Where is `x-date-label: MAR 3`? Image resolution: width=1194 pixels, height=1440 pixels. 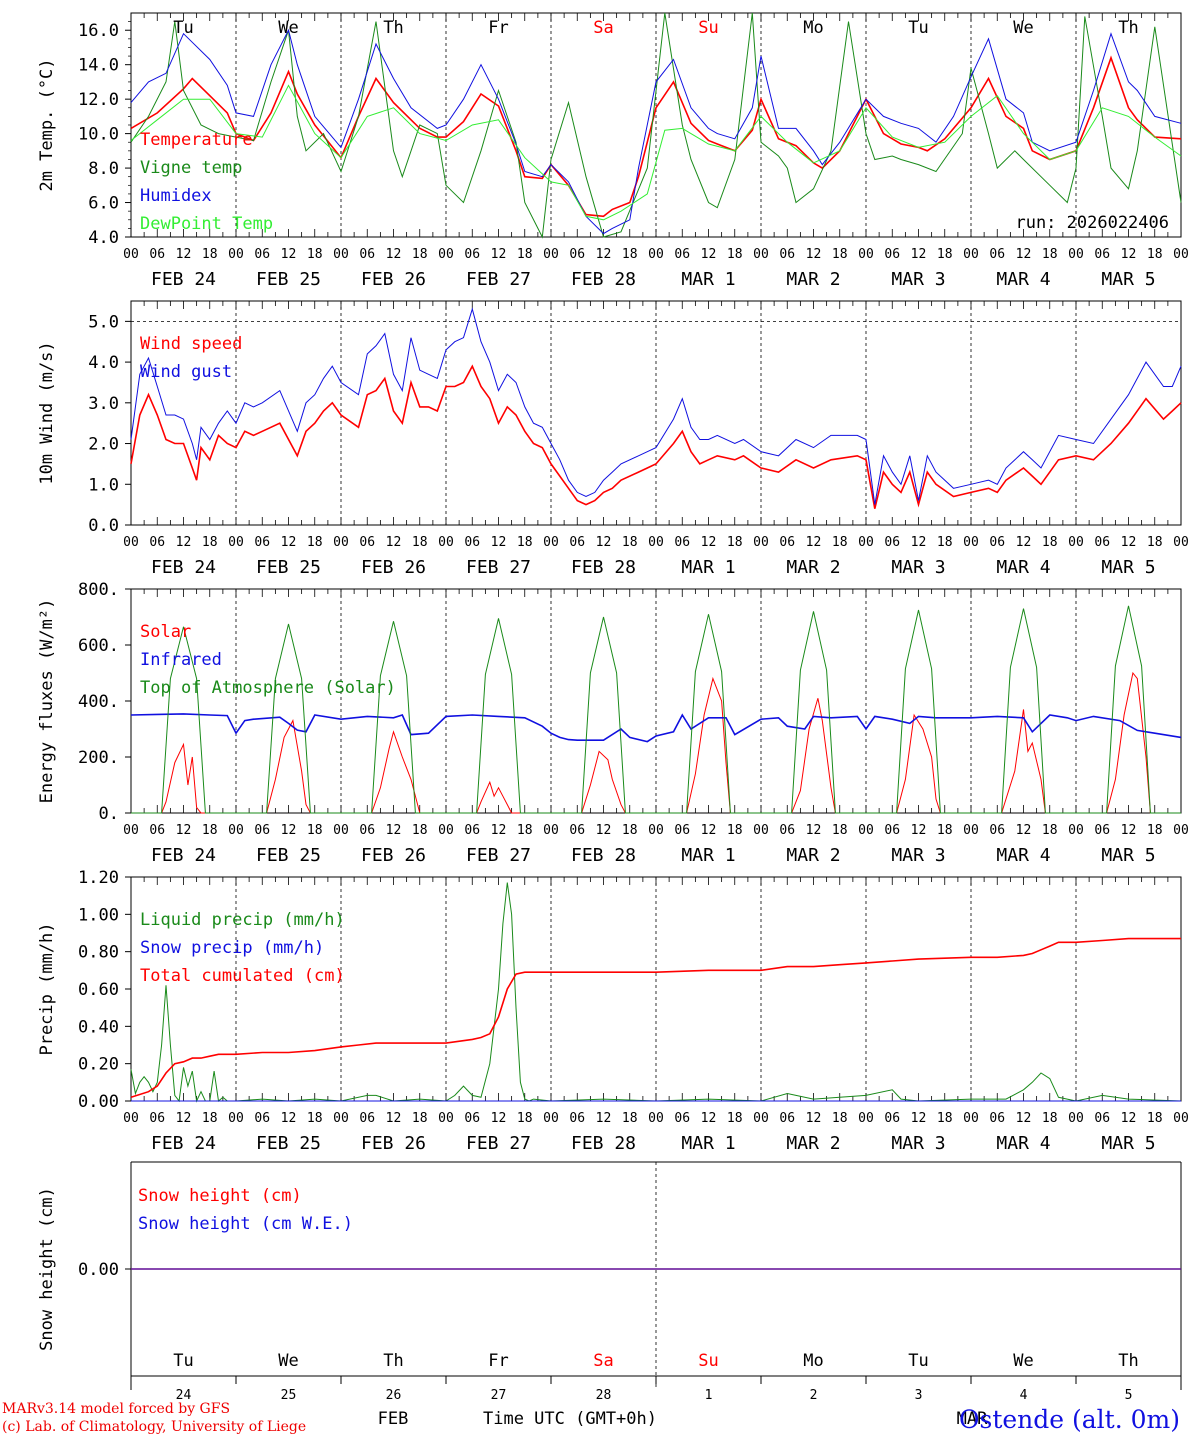
x-date-label: MAR 3 is located at coordinates (918, 567).